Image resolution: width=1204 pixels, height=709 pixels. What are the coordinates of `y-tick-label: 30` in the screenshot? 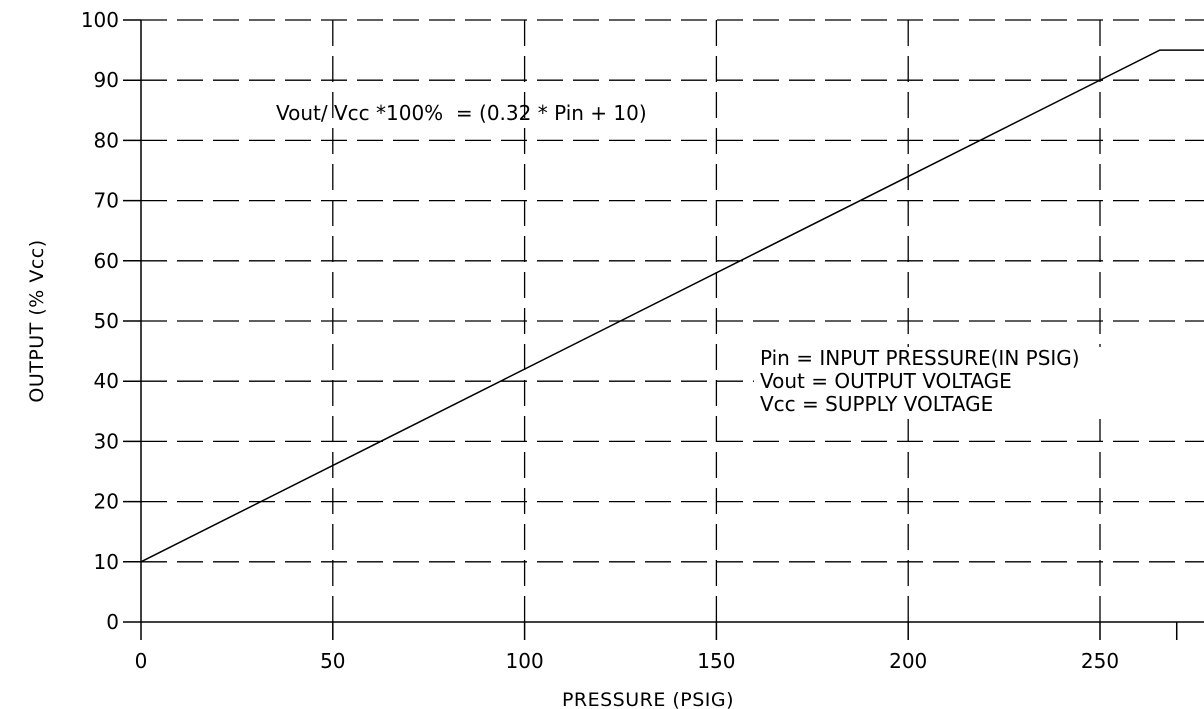 It's located at (106, 441).